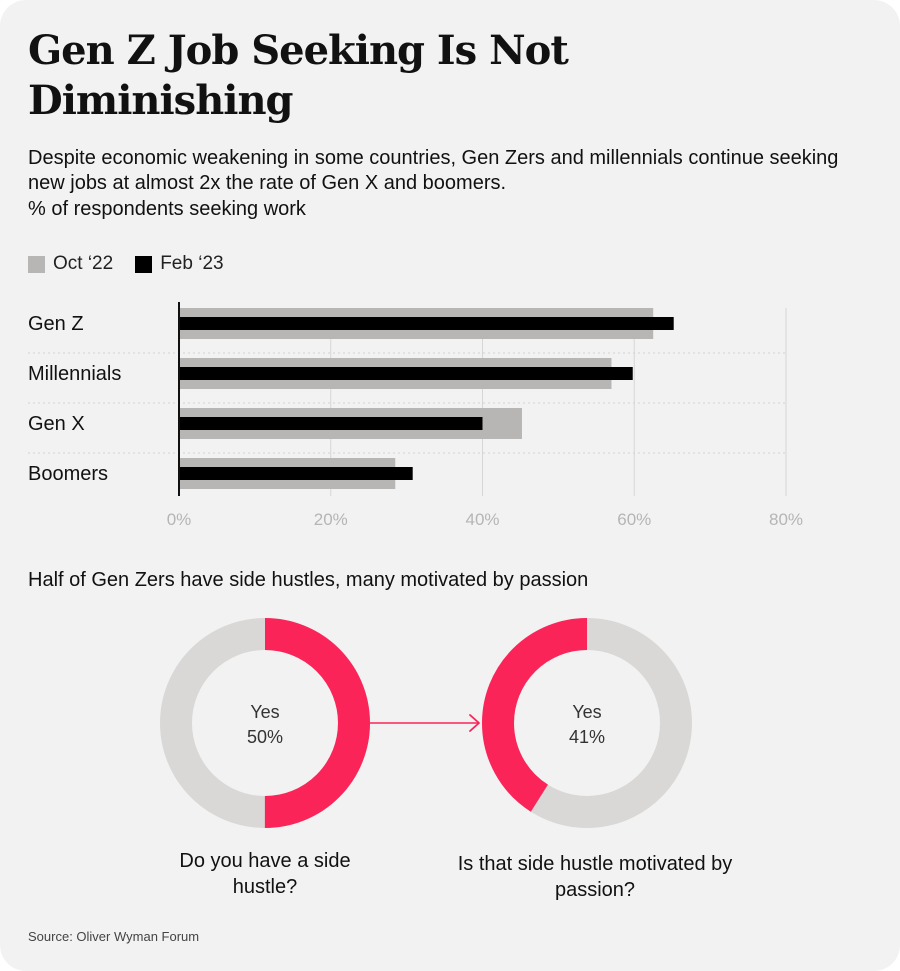 This screenshot has width=900, height=971. Describe the element at coordinates (179, 519) in the screenshot. I see `x-tick-label: 0%` at that location.